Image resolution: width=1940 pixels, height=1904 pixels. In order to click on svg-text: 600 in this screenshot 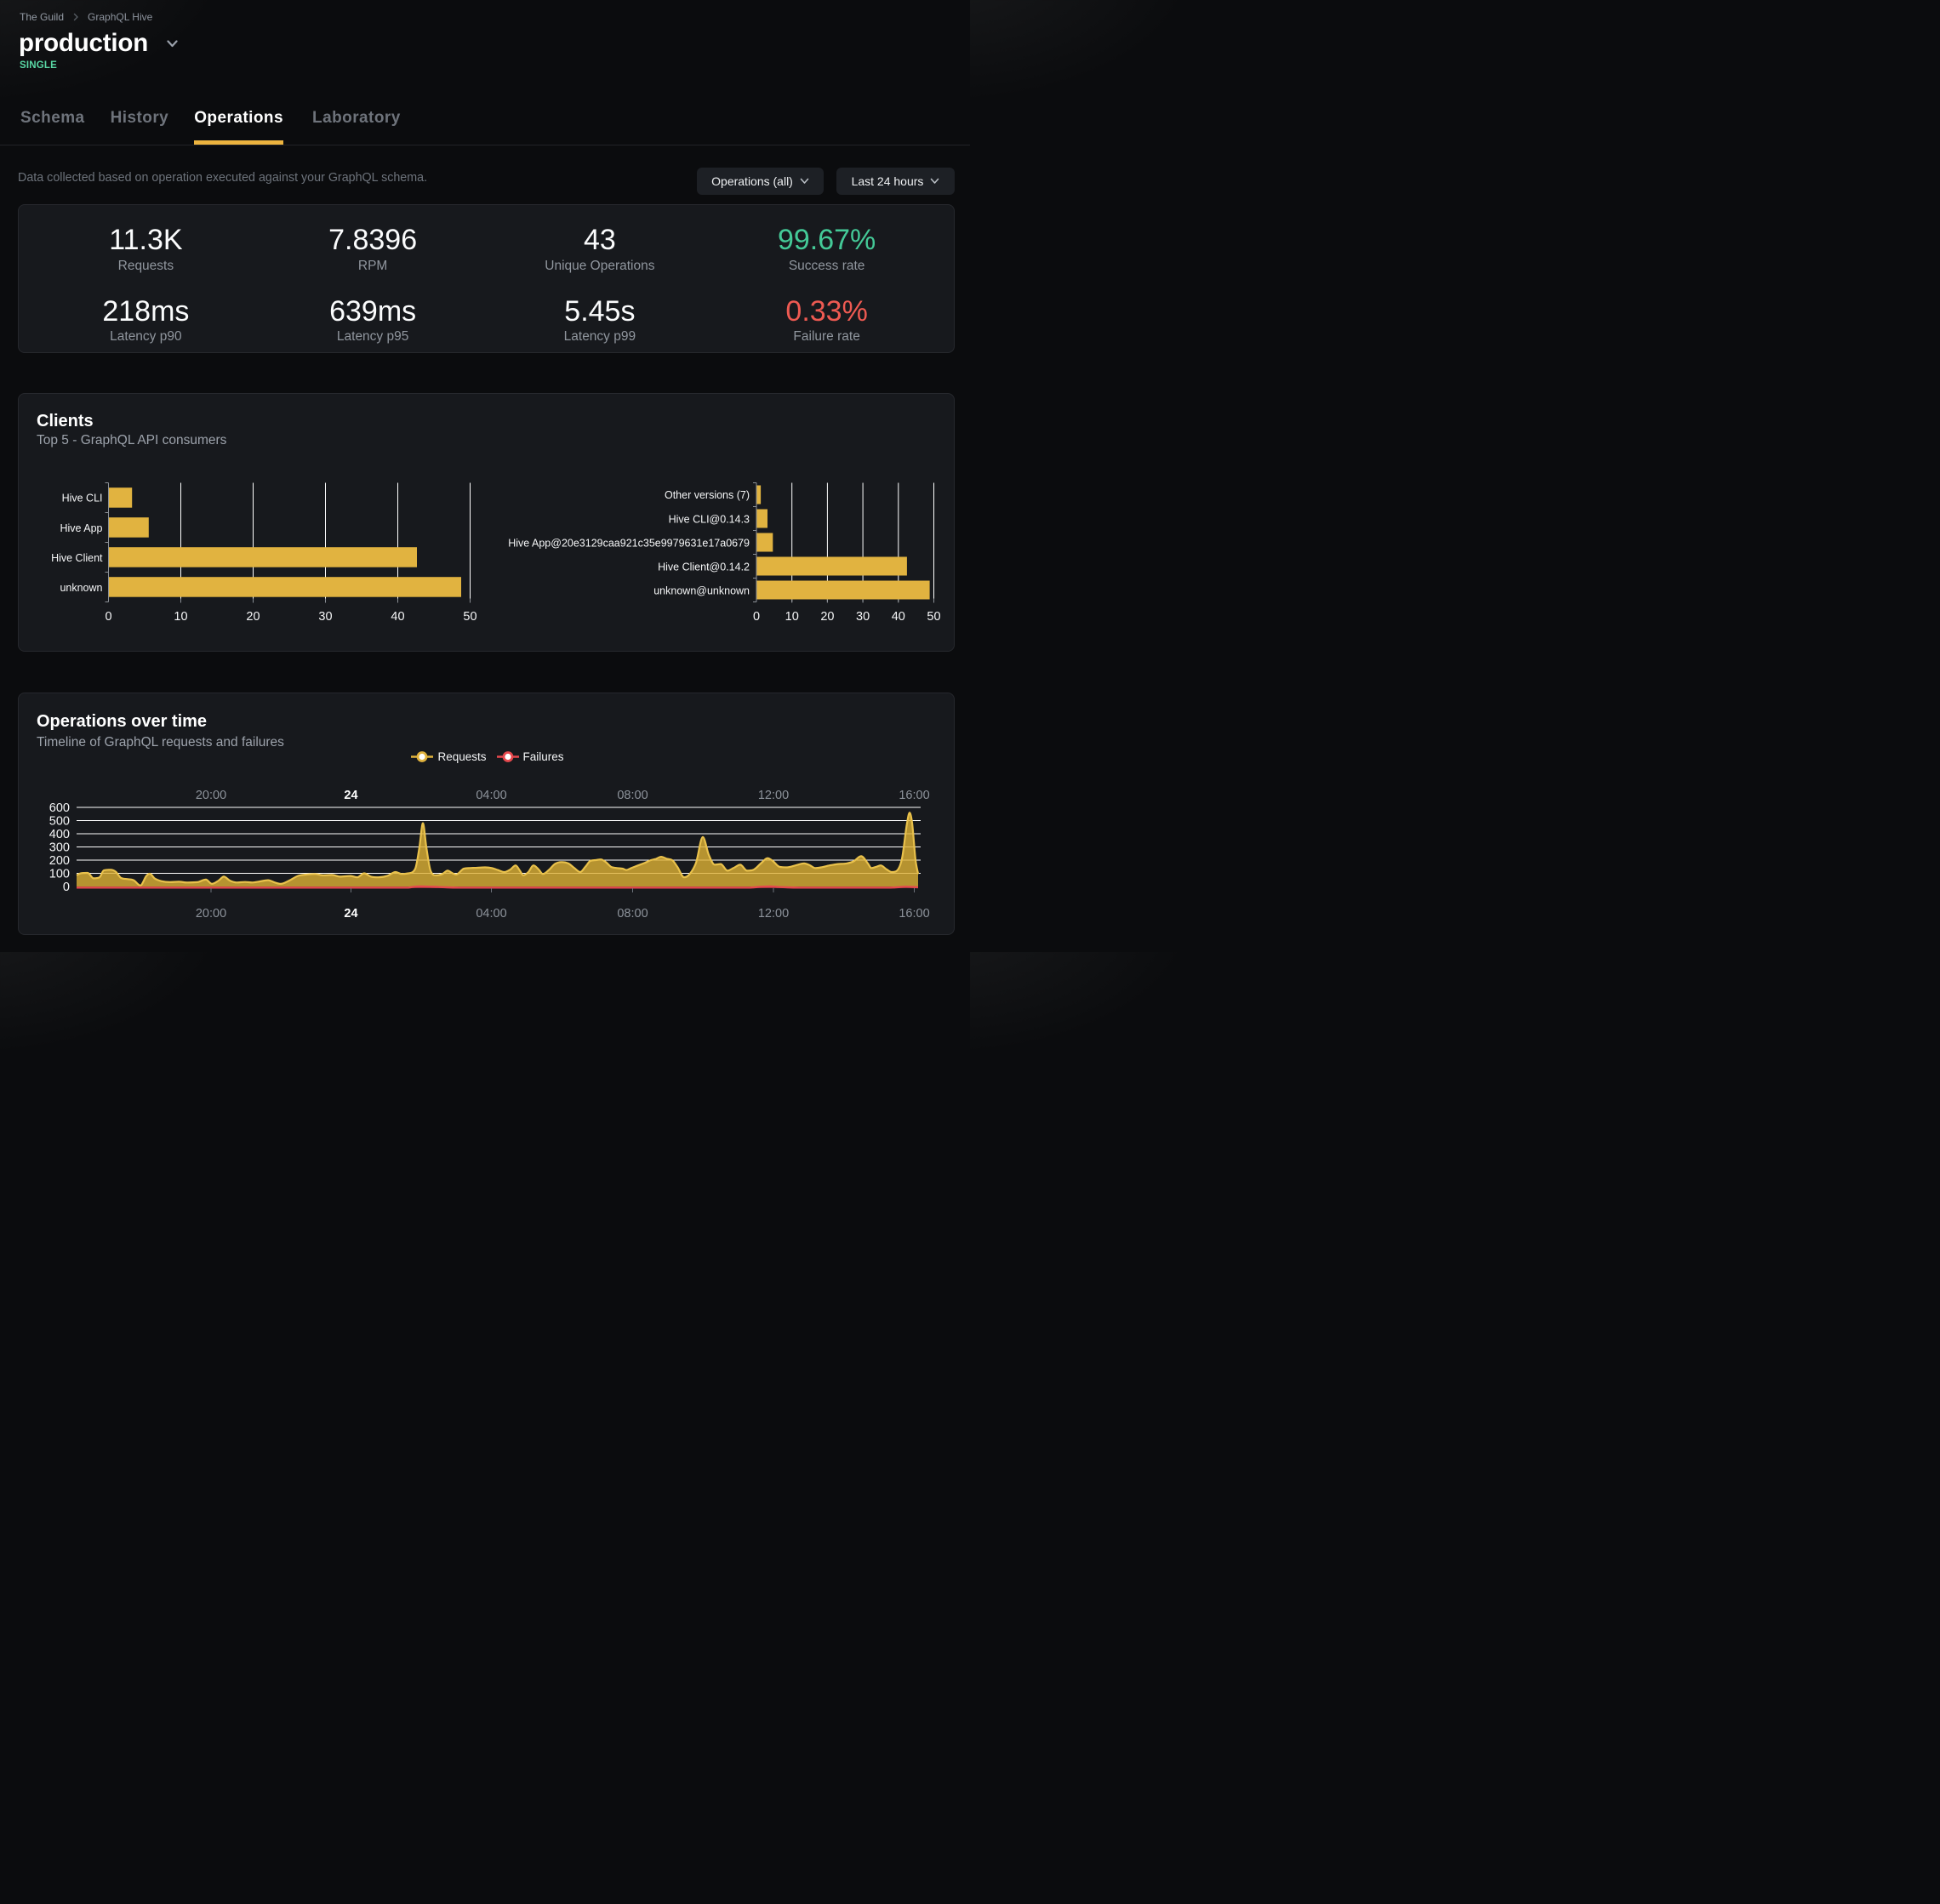, I will do `click(59, 808)`.